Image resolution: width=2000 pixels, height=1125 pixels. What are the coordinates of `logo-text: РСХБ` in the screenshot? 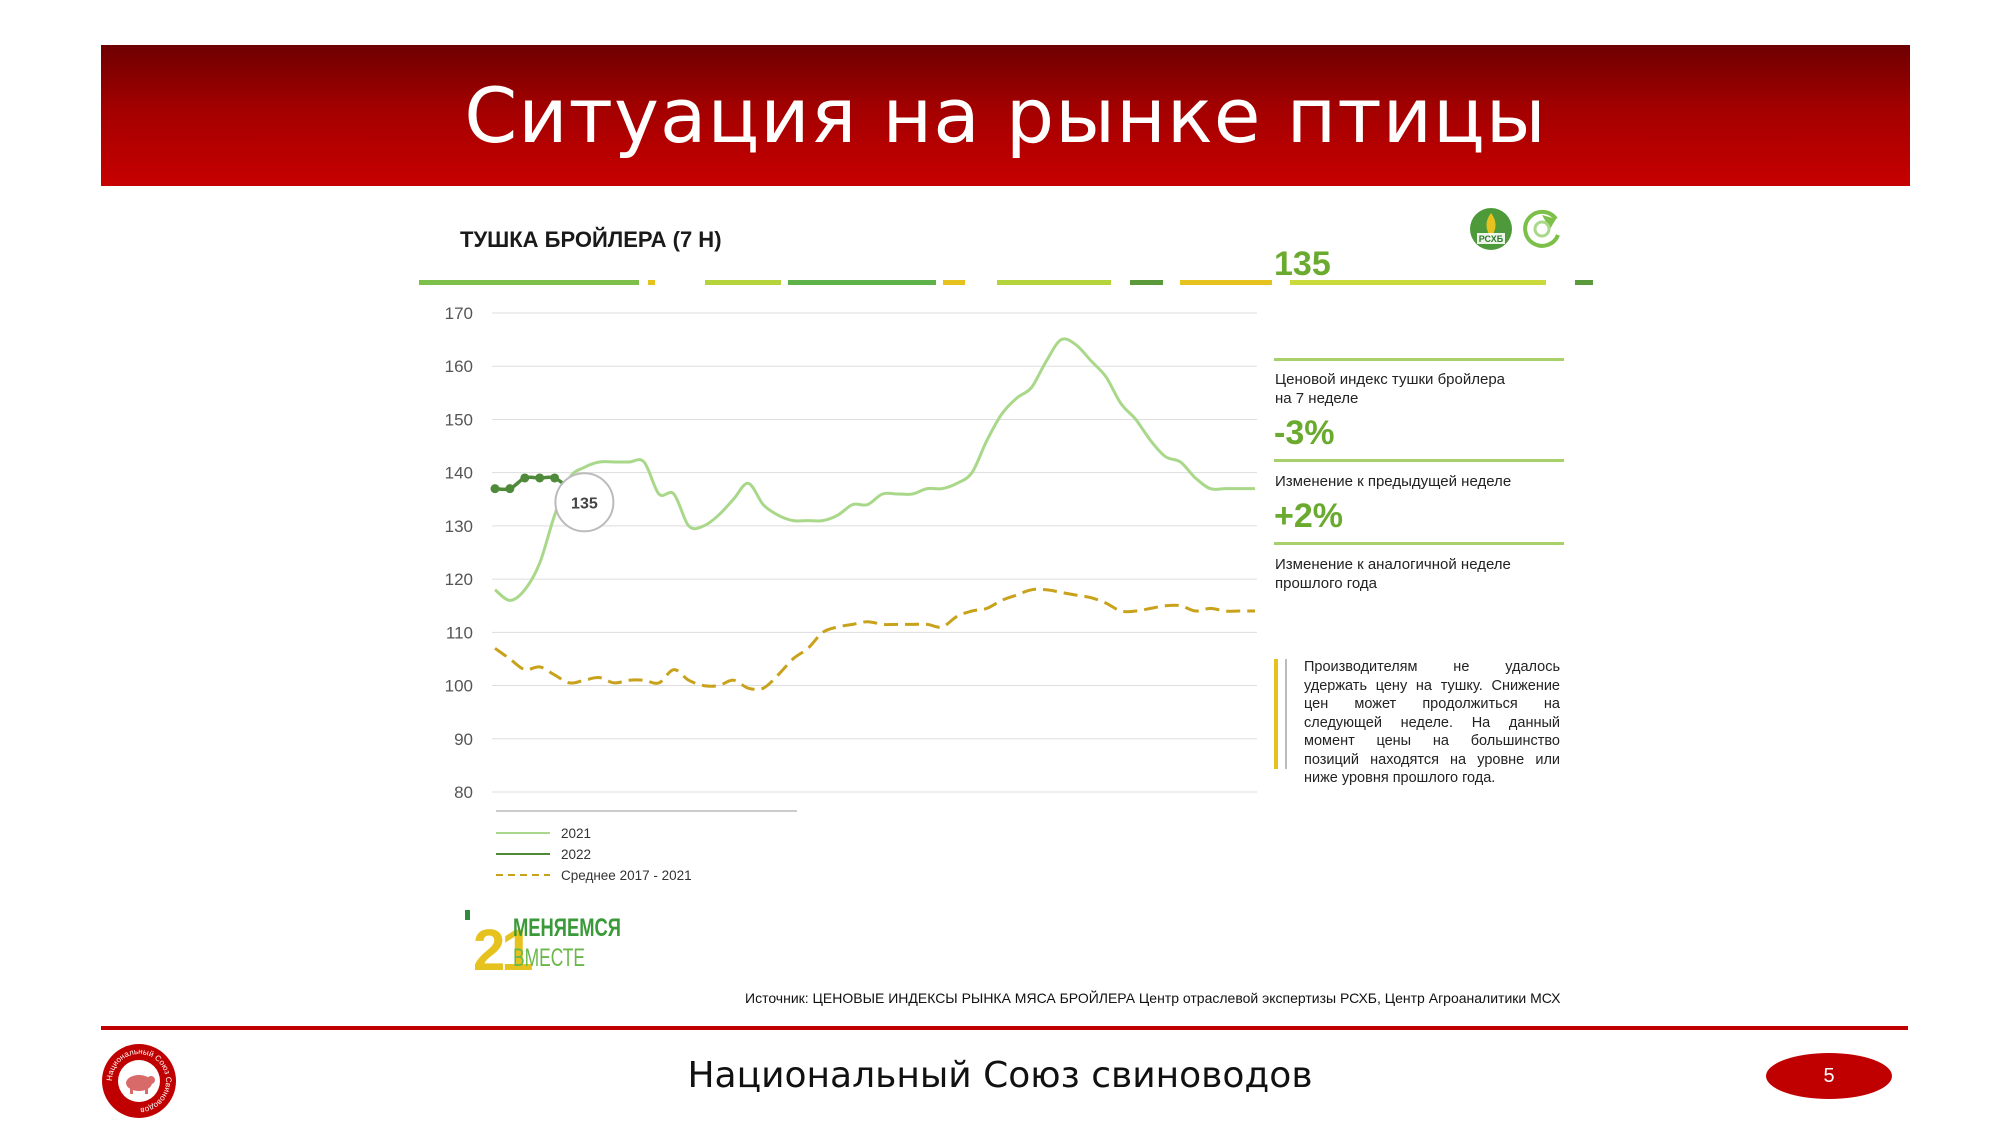 It's located at (1491, 239).